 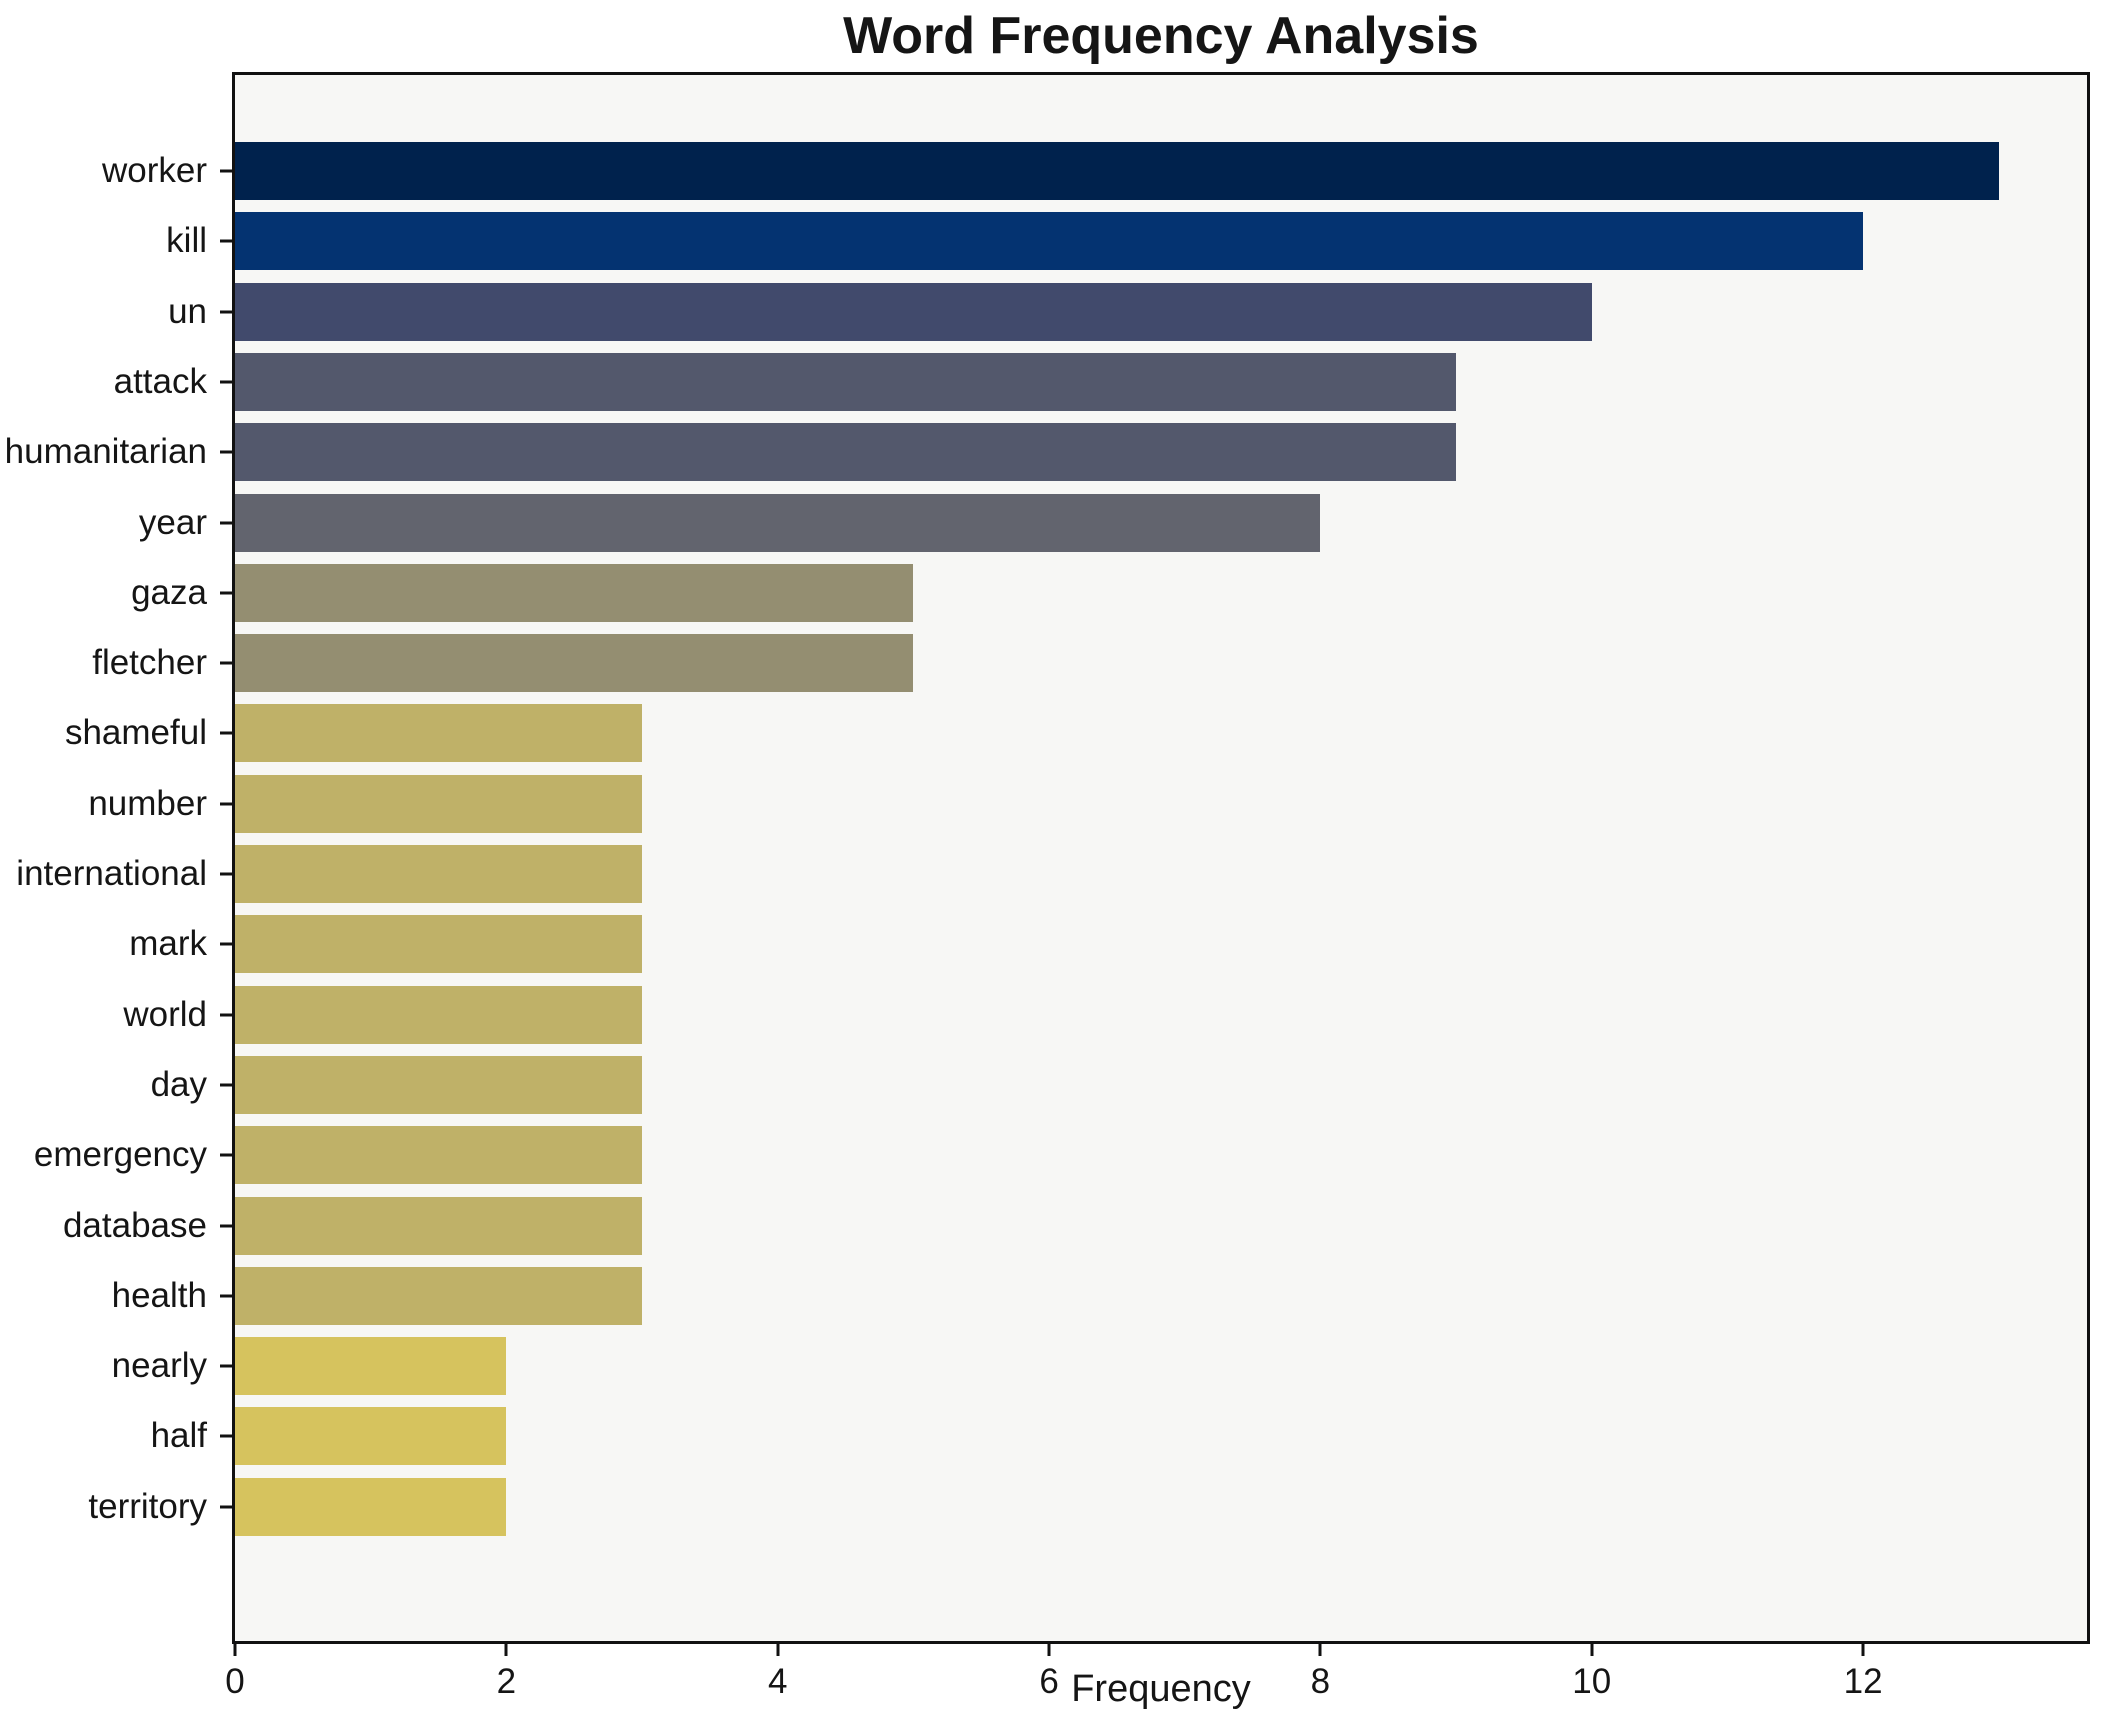 I want to click on bar-kill, so click(x=1049, y=241).